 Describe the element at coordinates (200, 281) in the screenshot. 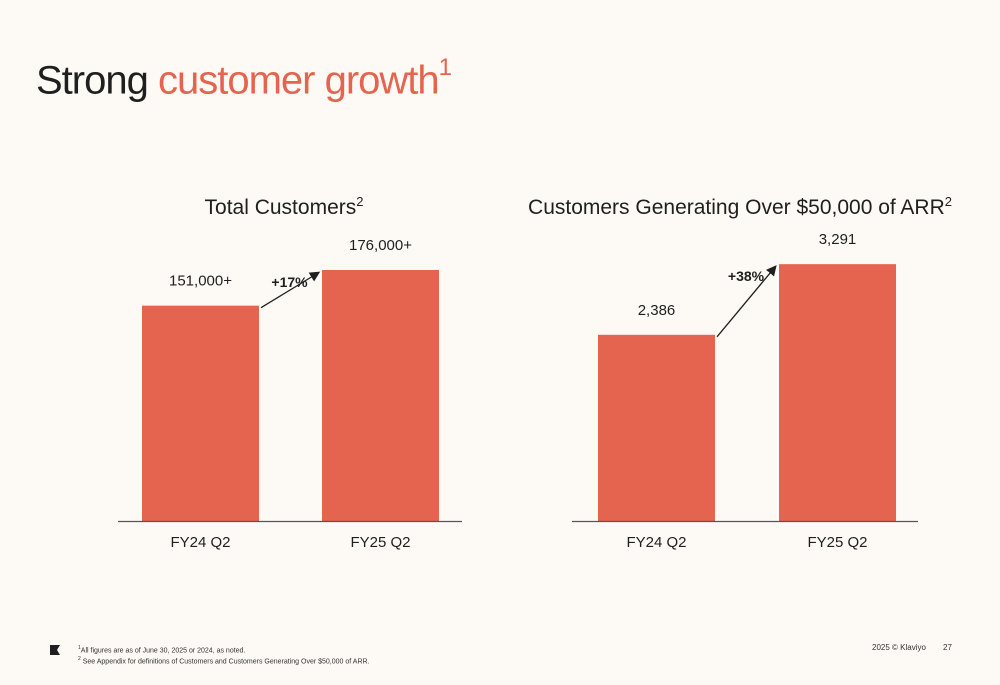

I see `data-label: 151,000+` at that location.